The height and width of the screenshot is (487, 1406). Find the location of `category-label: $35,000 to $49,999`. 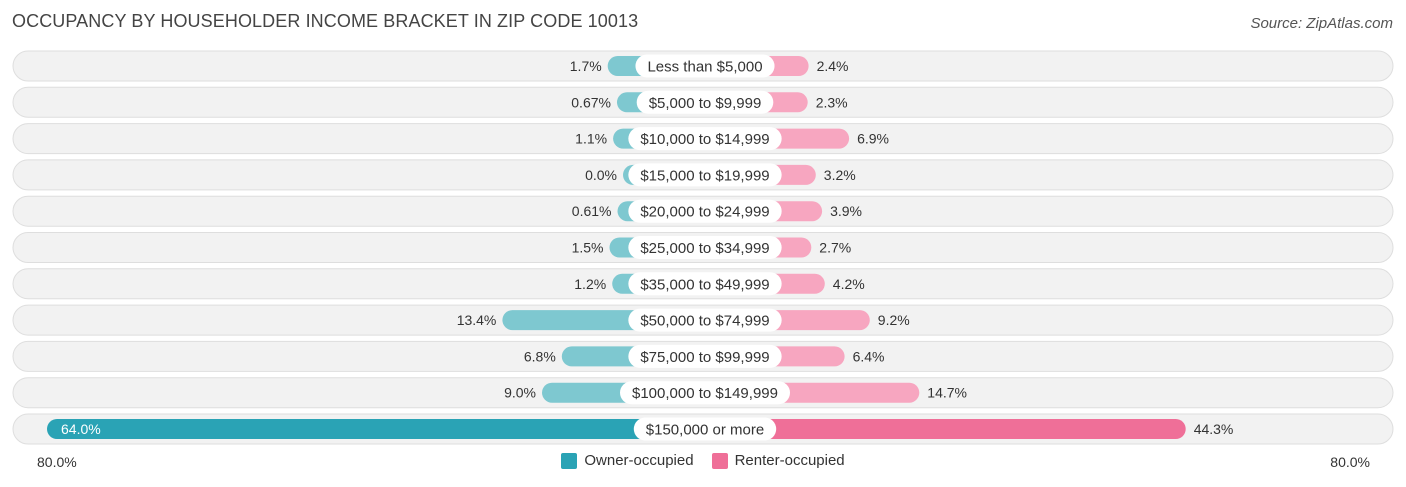

category-label: $35,000 to $49,999 is located at coordinates (704, 284).